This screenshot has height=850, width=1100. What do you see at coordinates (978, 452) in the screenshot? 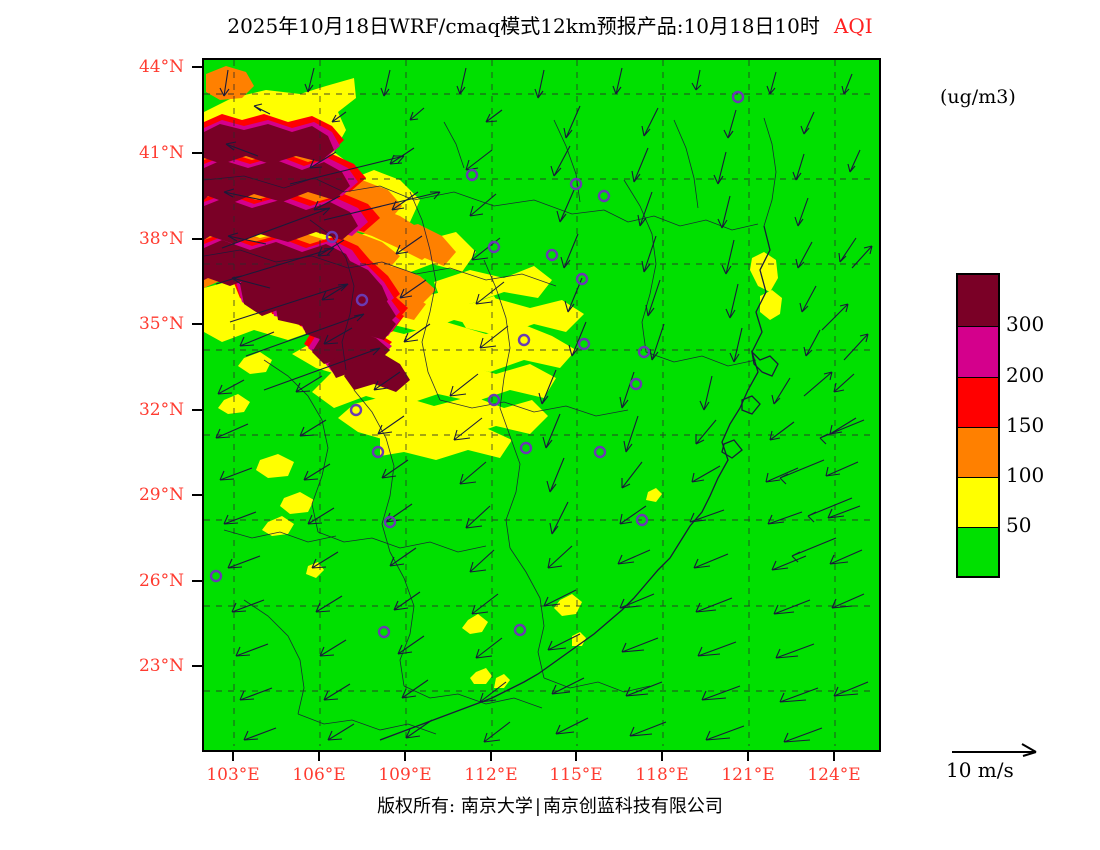
I see `colorbar-band-usg` at bounding box center [978, 452].